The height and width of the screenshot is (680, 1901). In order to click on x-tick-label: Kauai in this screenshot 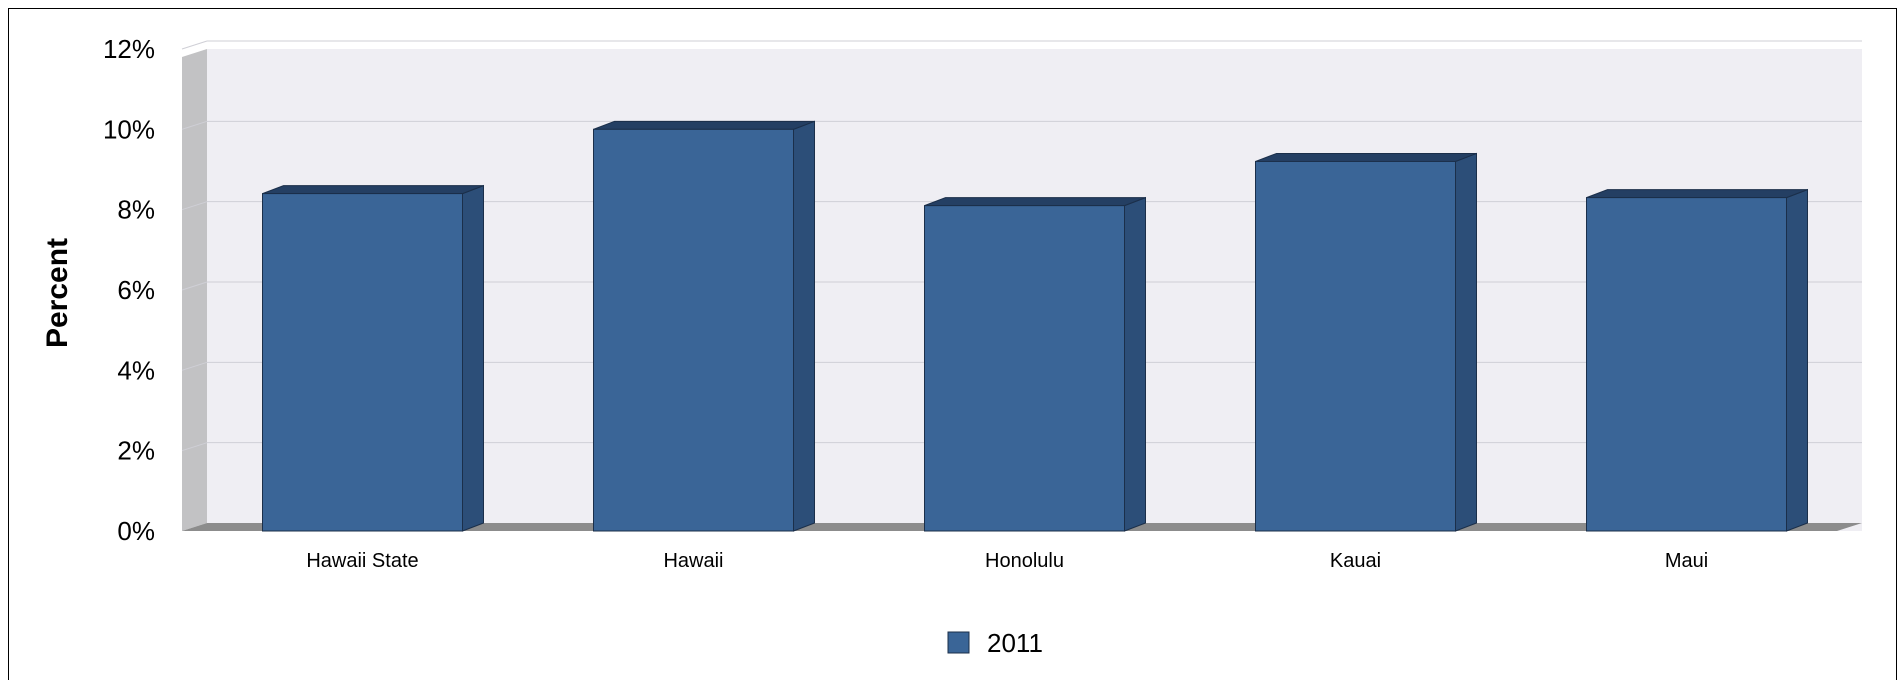, I will do `click(1355, 561)`.